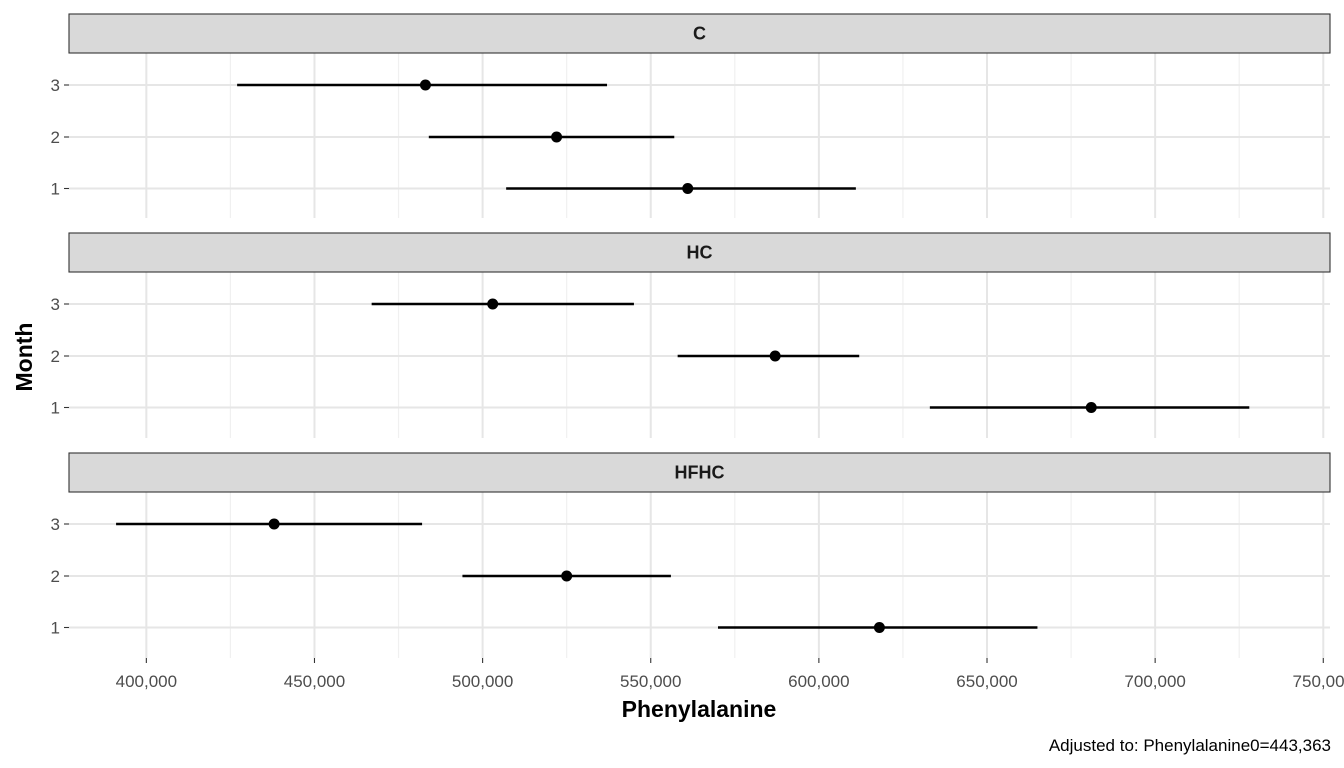 This screenshot has width=1344, height=768. I want to click on x-tick-label: 400,000, so click(146, 681).